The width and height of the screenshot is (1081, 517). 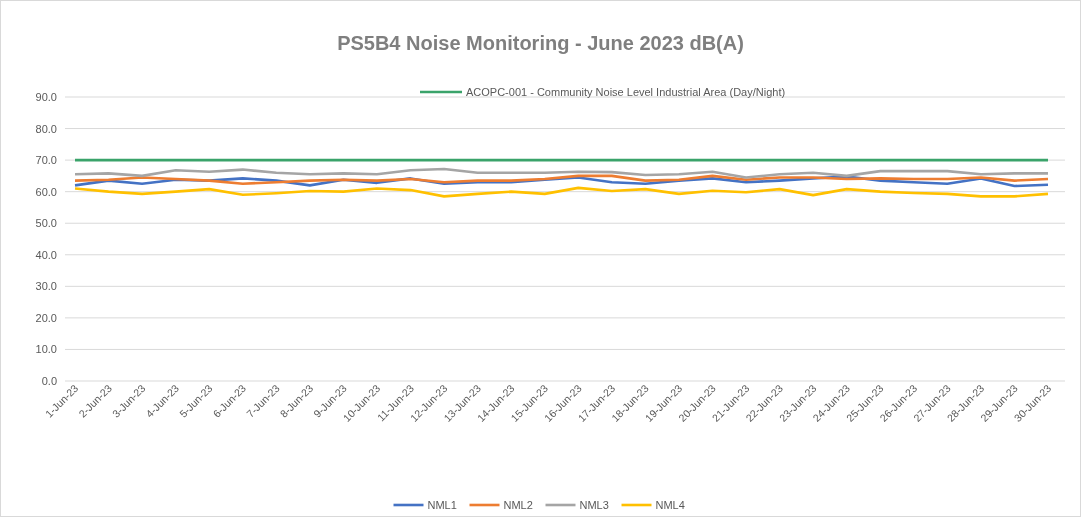 I want to click on y-tick-label: 0.0, so click(x=49, y=381).